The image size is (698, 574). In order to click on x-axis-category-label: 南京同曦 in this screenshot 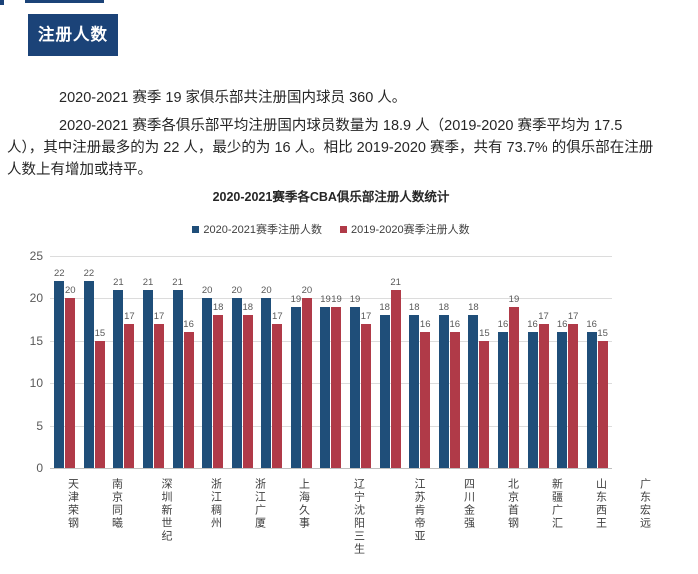, I will do `click(116, 504)`.